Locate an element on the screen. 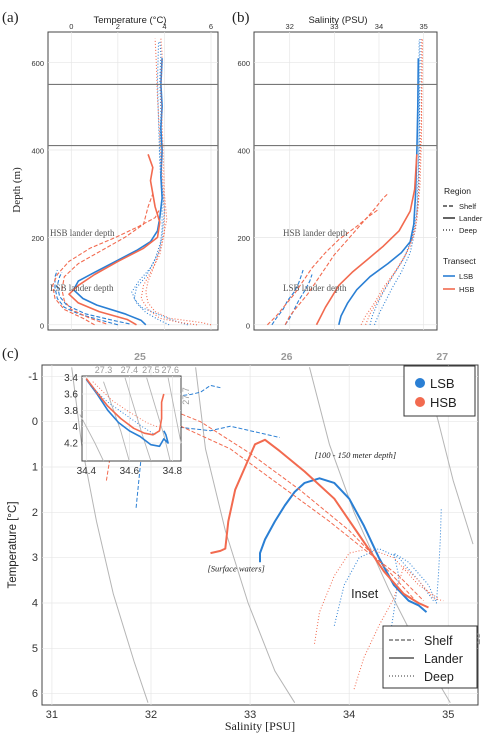 This screenshot has width=500, height=740. panel-b-ytick-label: 600 is located at coordinates (243, 63).